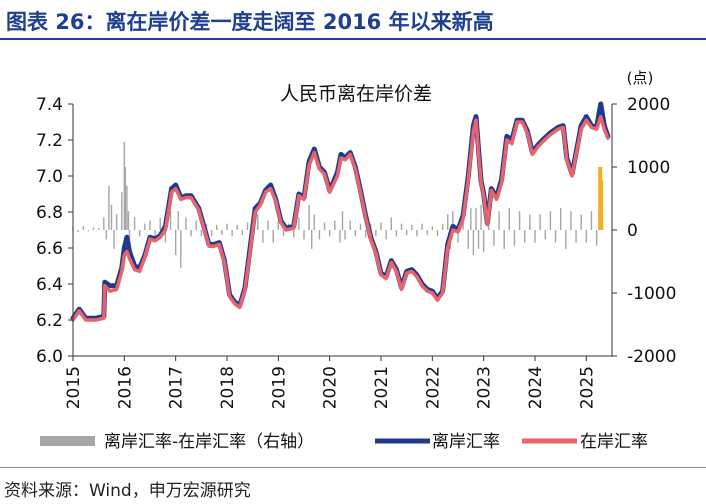 This screenshot has height=504, width=706. I want to click on source-note: 资料来源：Wind，申万宏源研究, so click(127, 491).